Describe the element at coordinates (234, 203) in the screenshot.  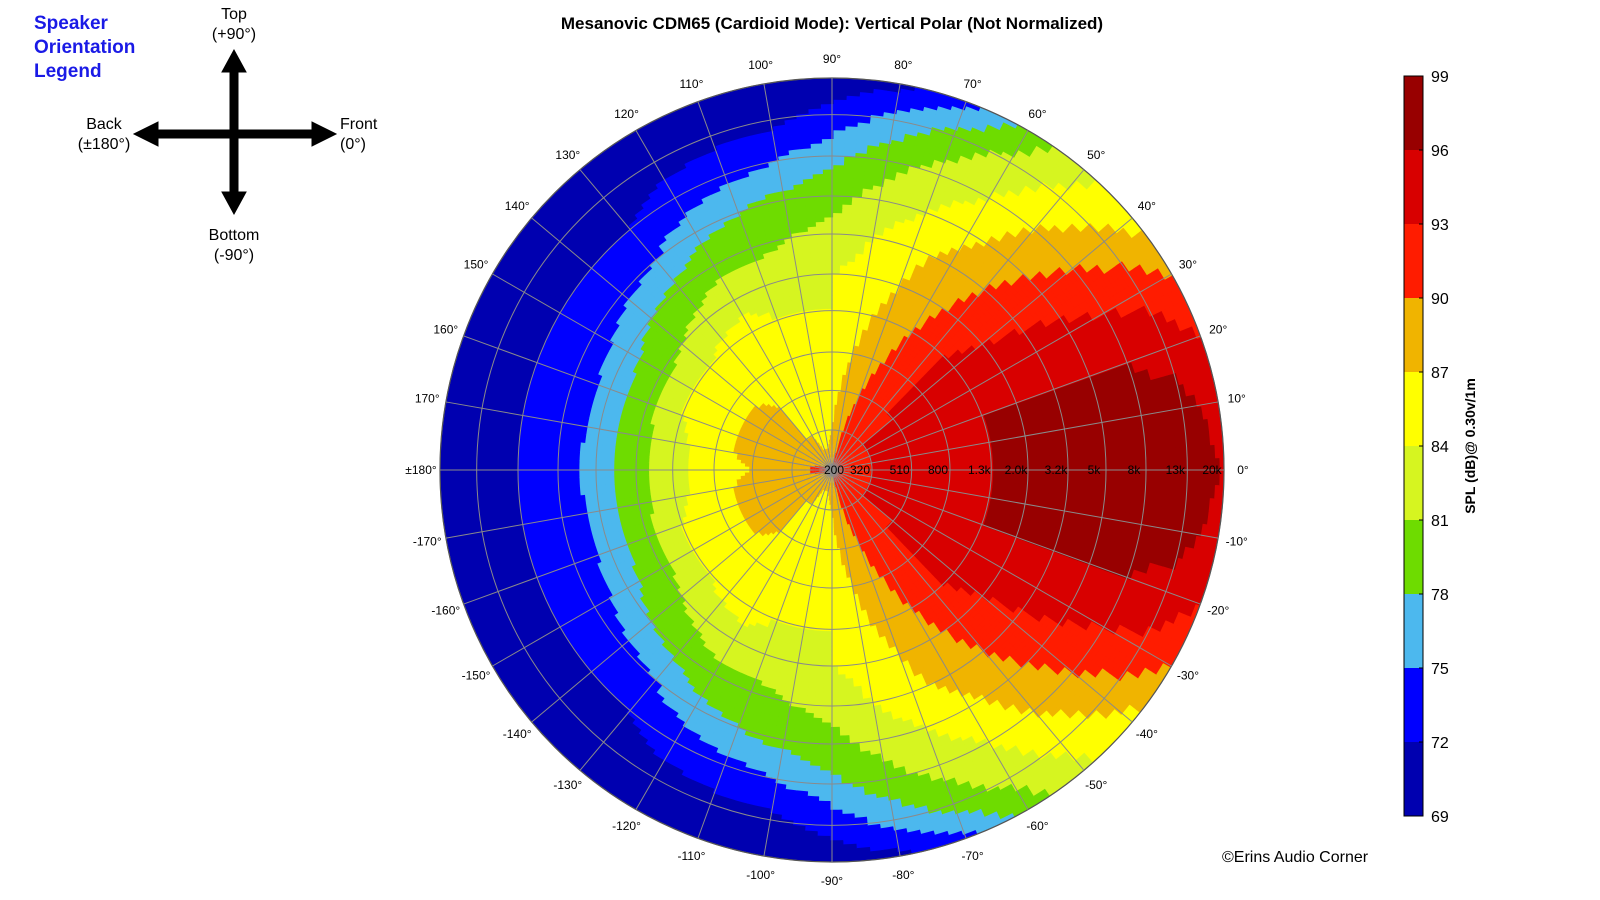
I see `arrow-down-icon` at that location.